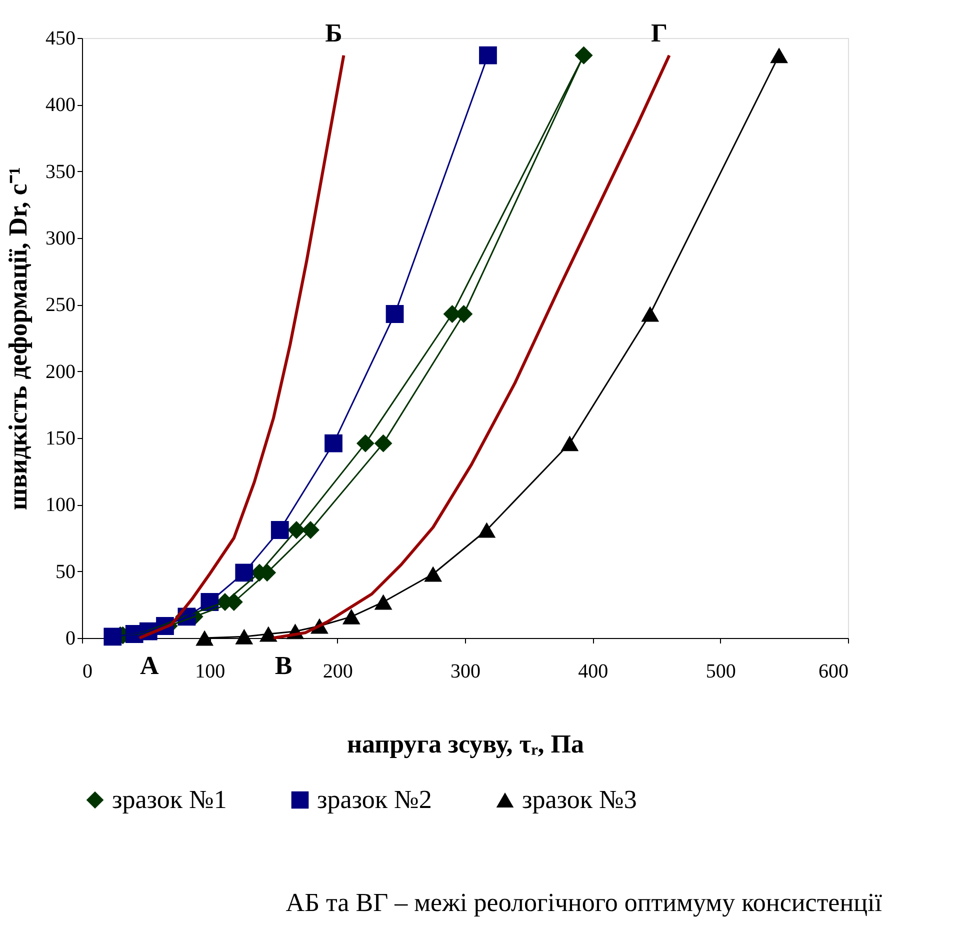 This screenshot has height=938, width=956. Describe the element at coordinates (61, 239) in the screenshot. I see `y-tick-label: 300` at that location.